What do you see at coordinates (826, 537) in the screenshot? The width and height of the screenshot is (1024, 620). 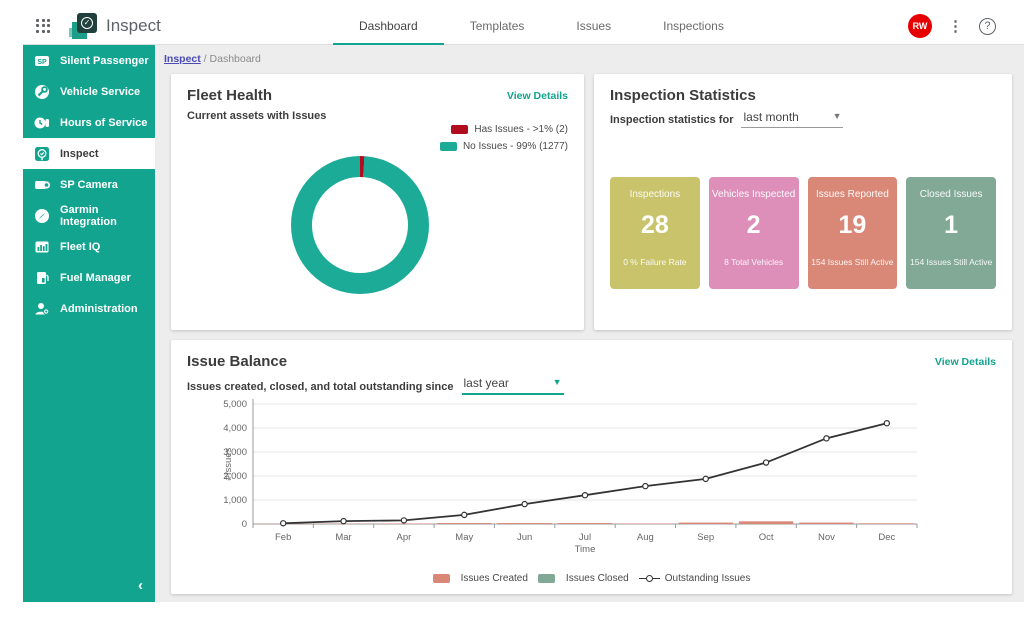 I see `svg-text: Nov` at bounding box center [826, 537].